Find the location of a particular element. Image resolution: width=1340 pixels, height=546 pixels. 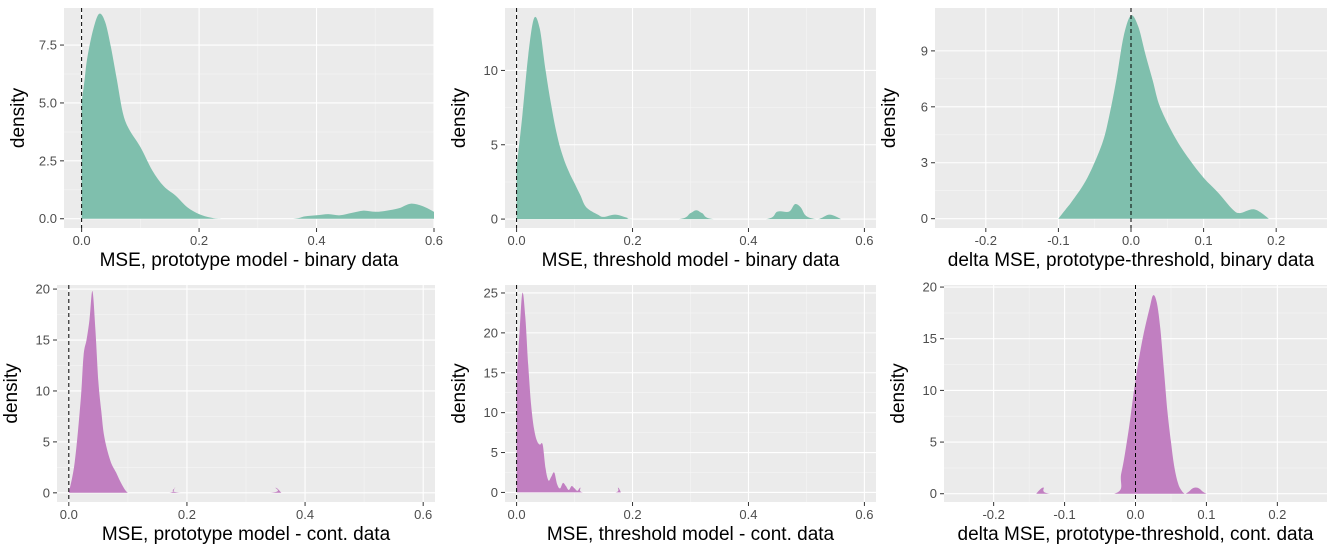

y-tick-label: 7.5 is located at coordinates (48, 45).